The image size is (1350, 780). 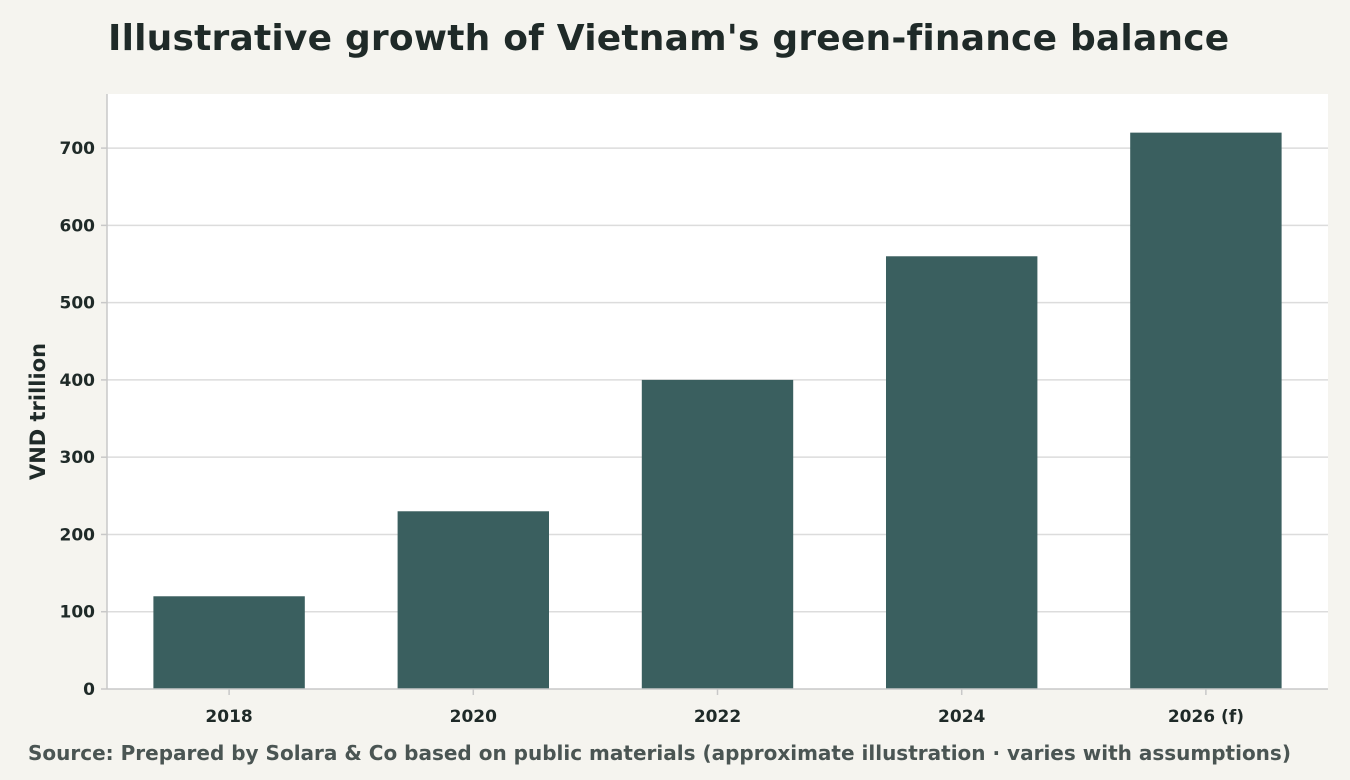 What do you see at coordinates (78, 613) in the screenshot?
I see `y-tick-label: 100` at bounding box center [78, 613].